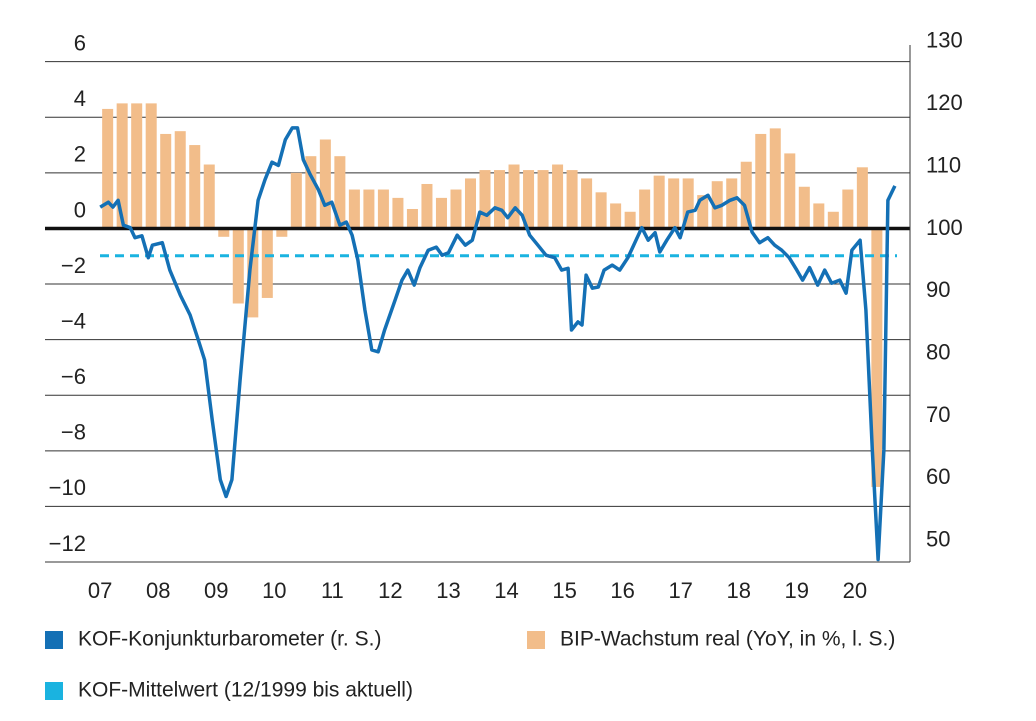 The width and height of the screenshot is (1036, 721). What do you see at coordinates (680, 590) in the screenshot?
I see `x-tick-label: 17` at bounding box center [680, 590].